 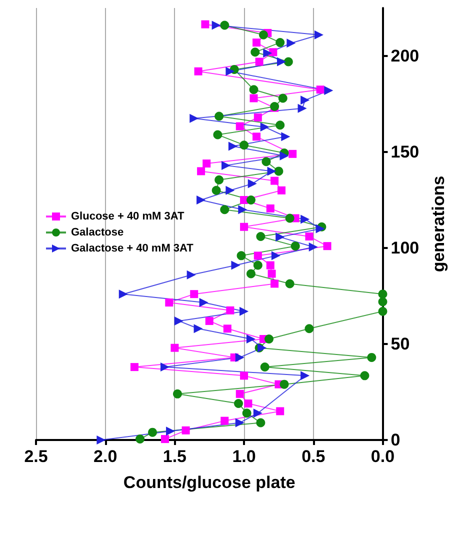 What do you see at coordinates (106, 456) in the screenshot?
I see `x-tick-label: 2.0` at bounding box center [106, 456].